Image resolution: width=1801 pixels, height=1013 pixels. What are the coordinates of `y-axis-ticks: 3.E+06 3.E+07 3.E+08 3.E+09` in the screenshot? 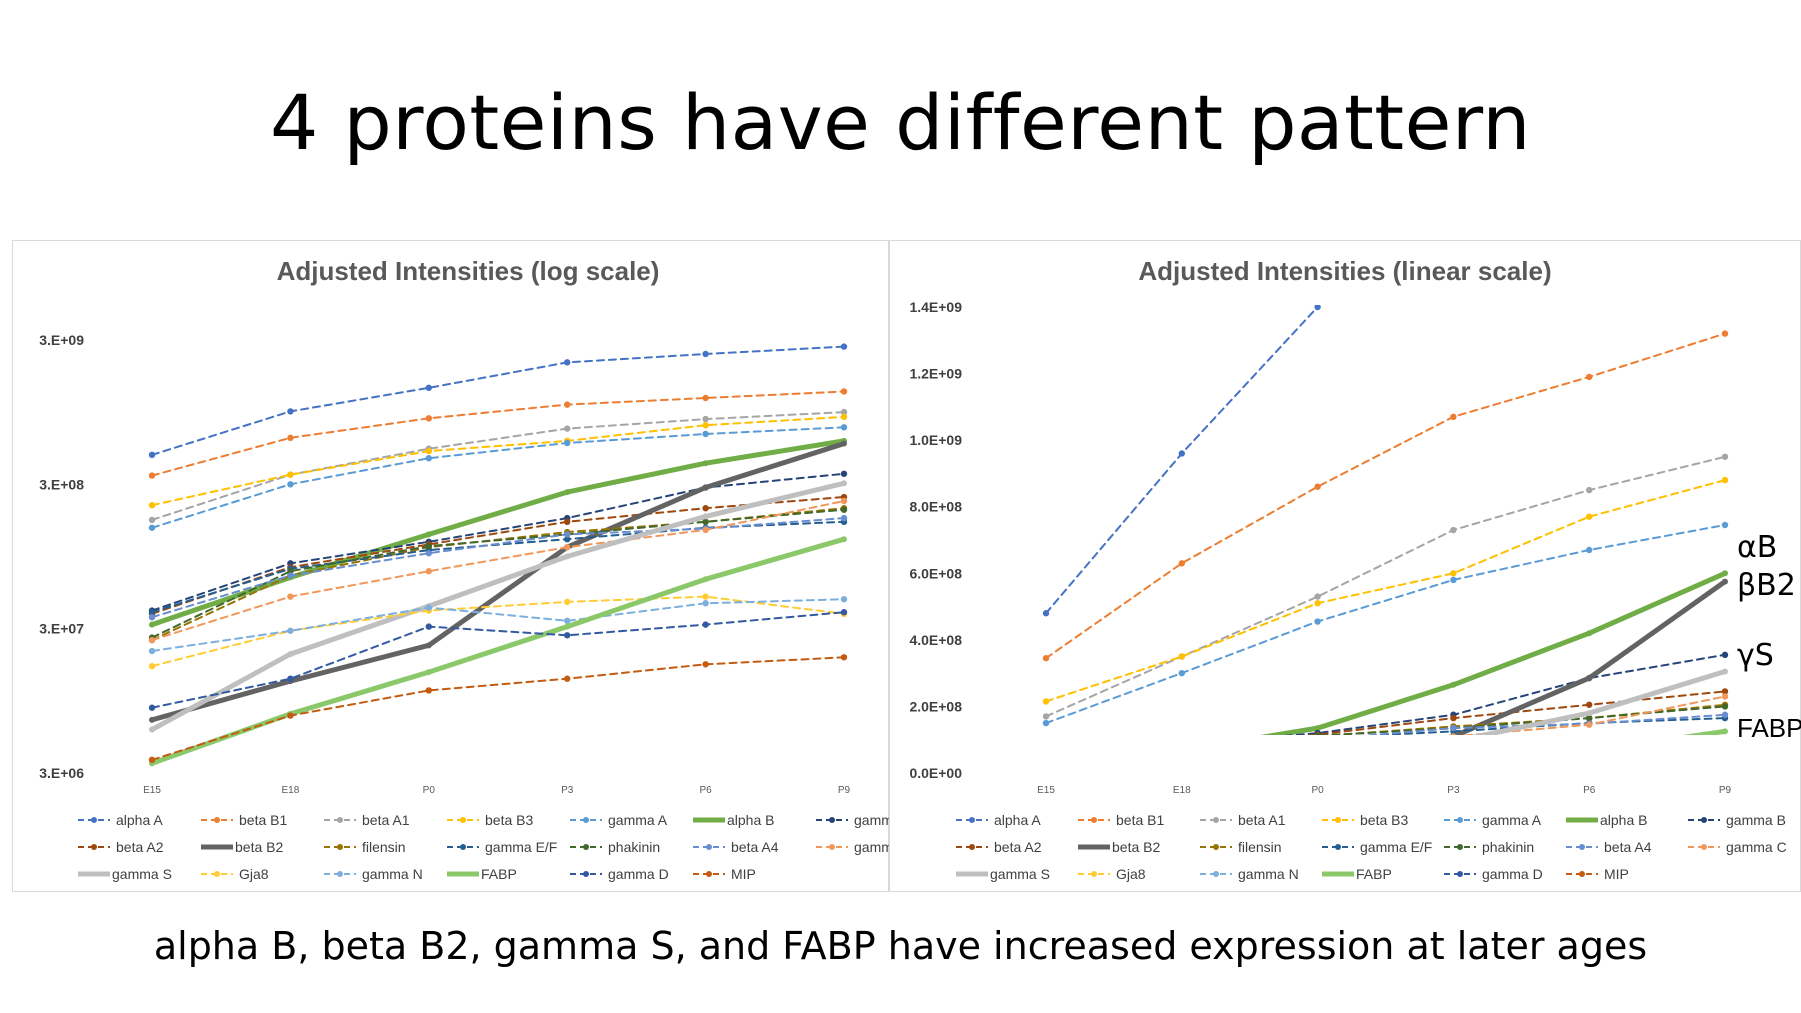 It's located at (61, 556).